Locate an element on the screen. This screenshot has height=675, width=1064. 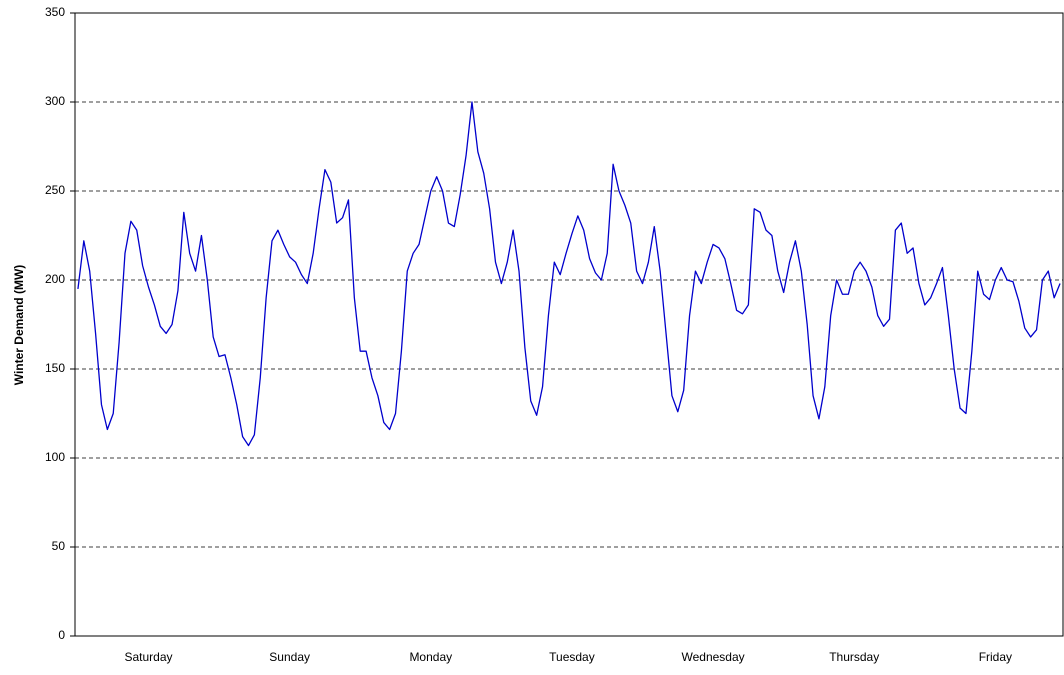
x-tick-label: Sunday is located at coordinates (289, 657).